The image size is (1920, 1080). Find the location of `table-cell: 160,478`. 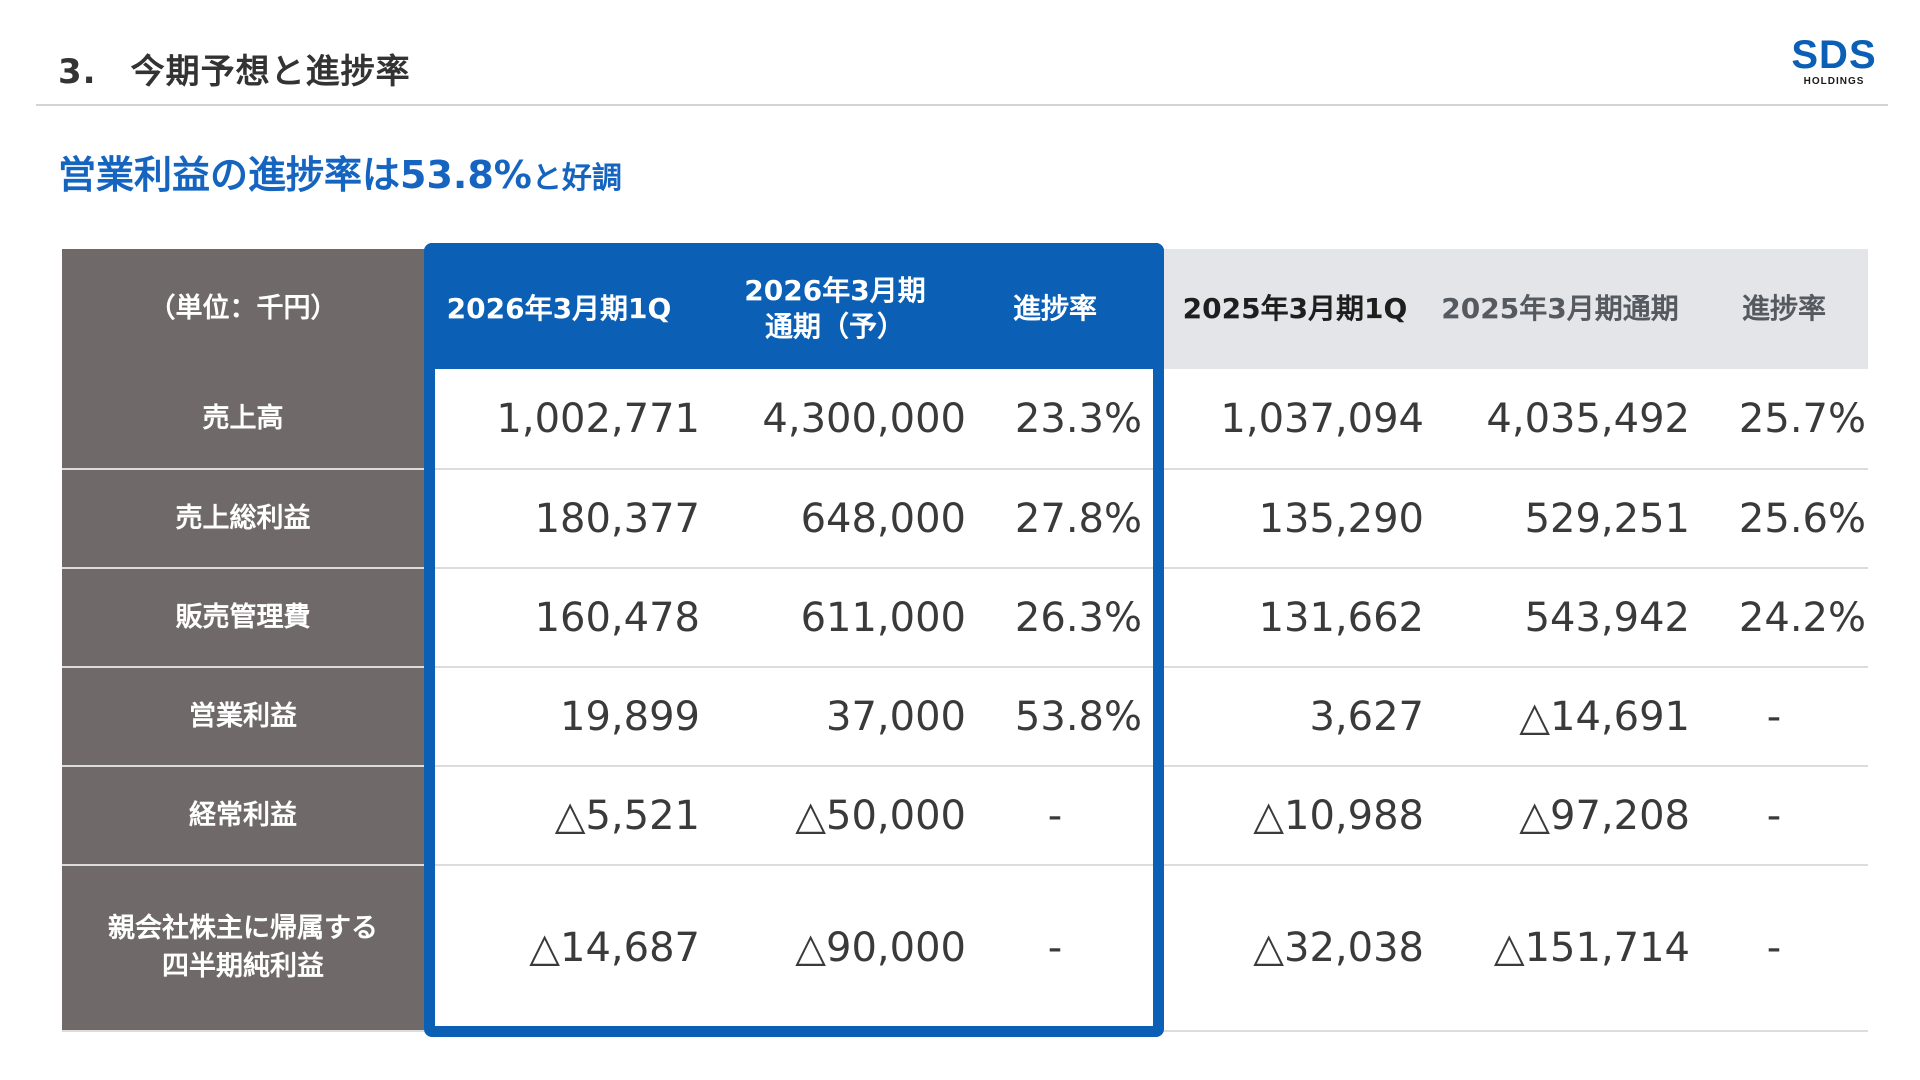

table-cell: 160,478 is located at coordinates (617, 617).